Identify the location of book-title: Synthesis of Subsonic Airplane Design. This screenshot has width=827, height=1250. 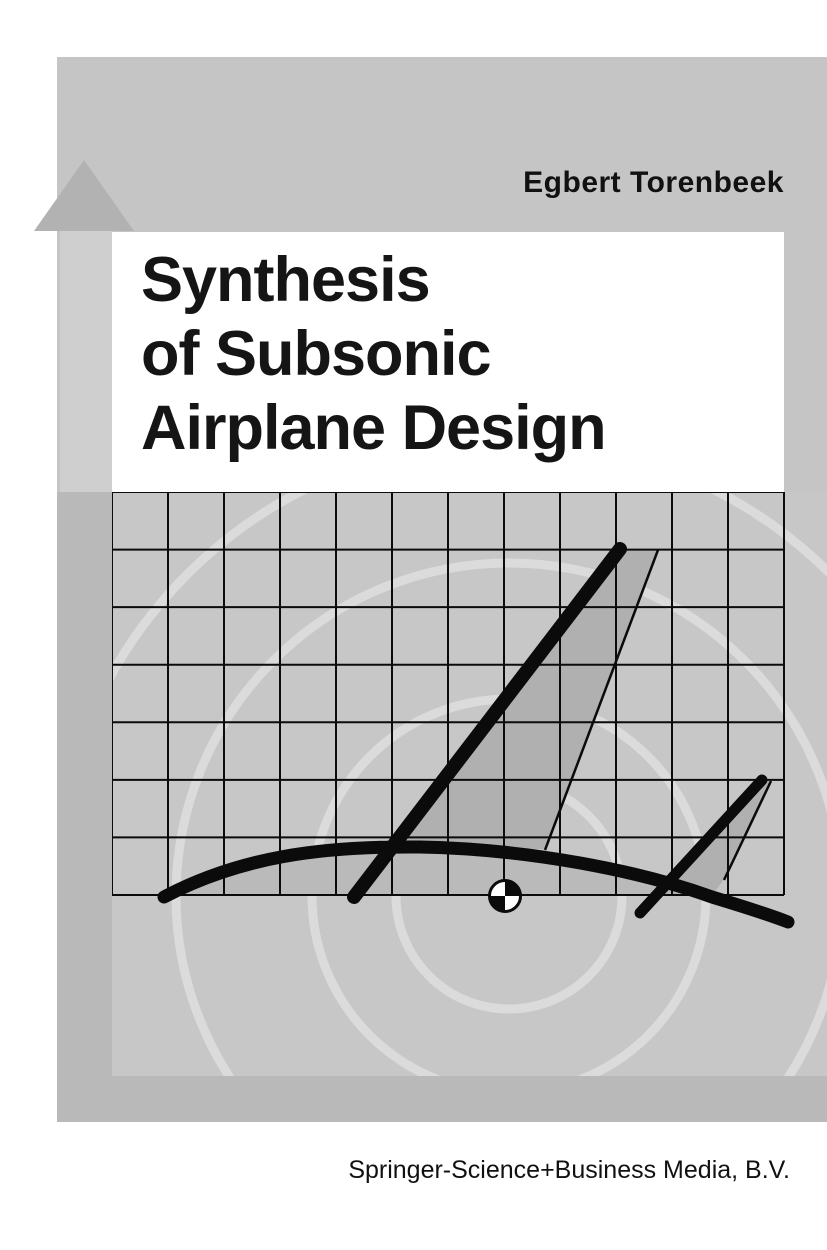
(451, 354).